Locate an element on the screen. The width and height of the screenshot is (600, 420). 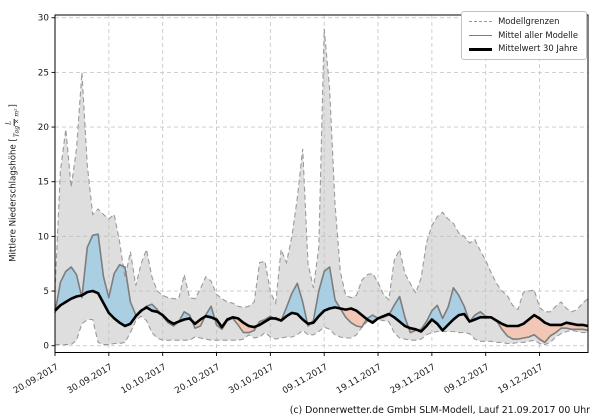
legend-label: Mittelwert 30 Jahre is located at coordinates (538, 48).